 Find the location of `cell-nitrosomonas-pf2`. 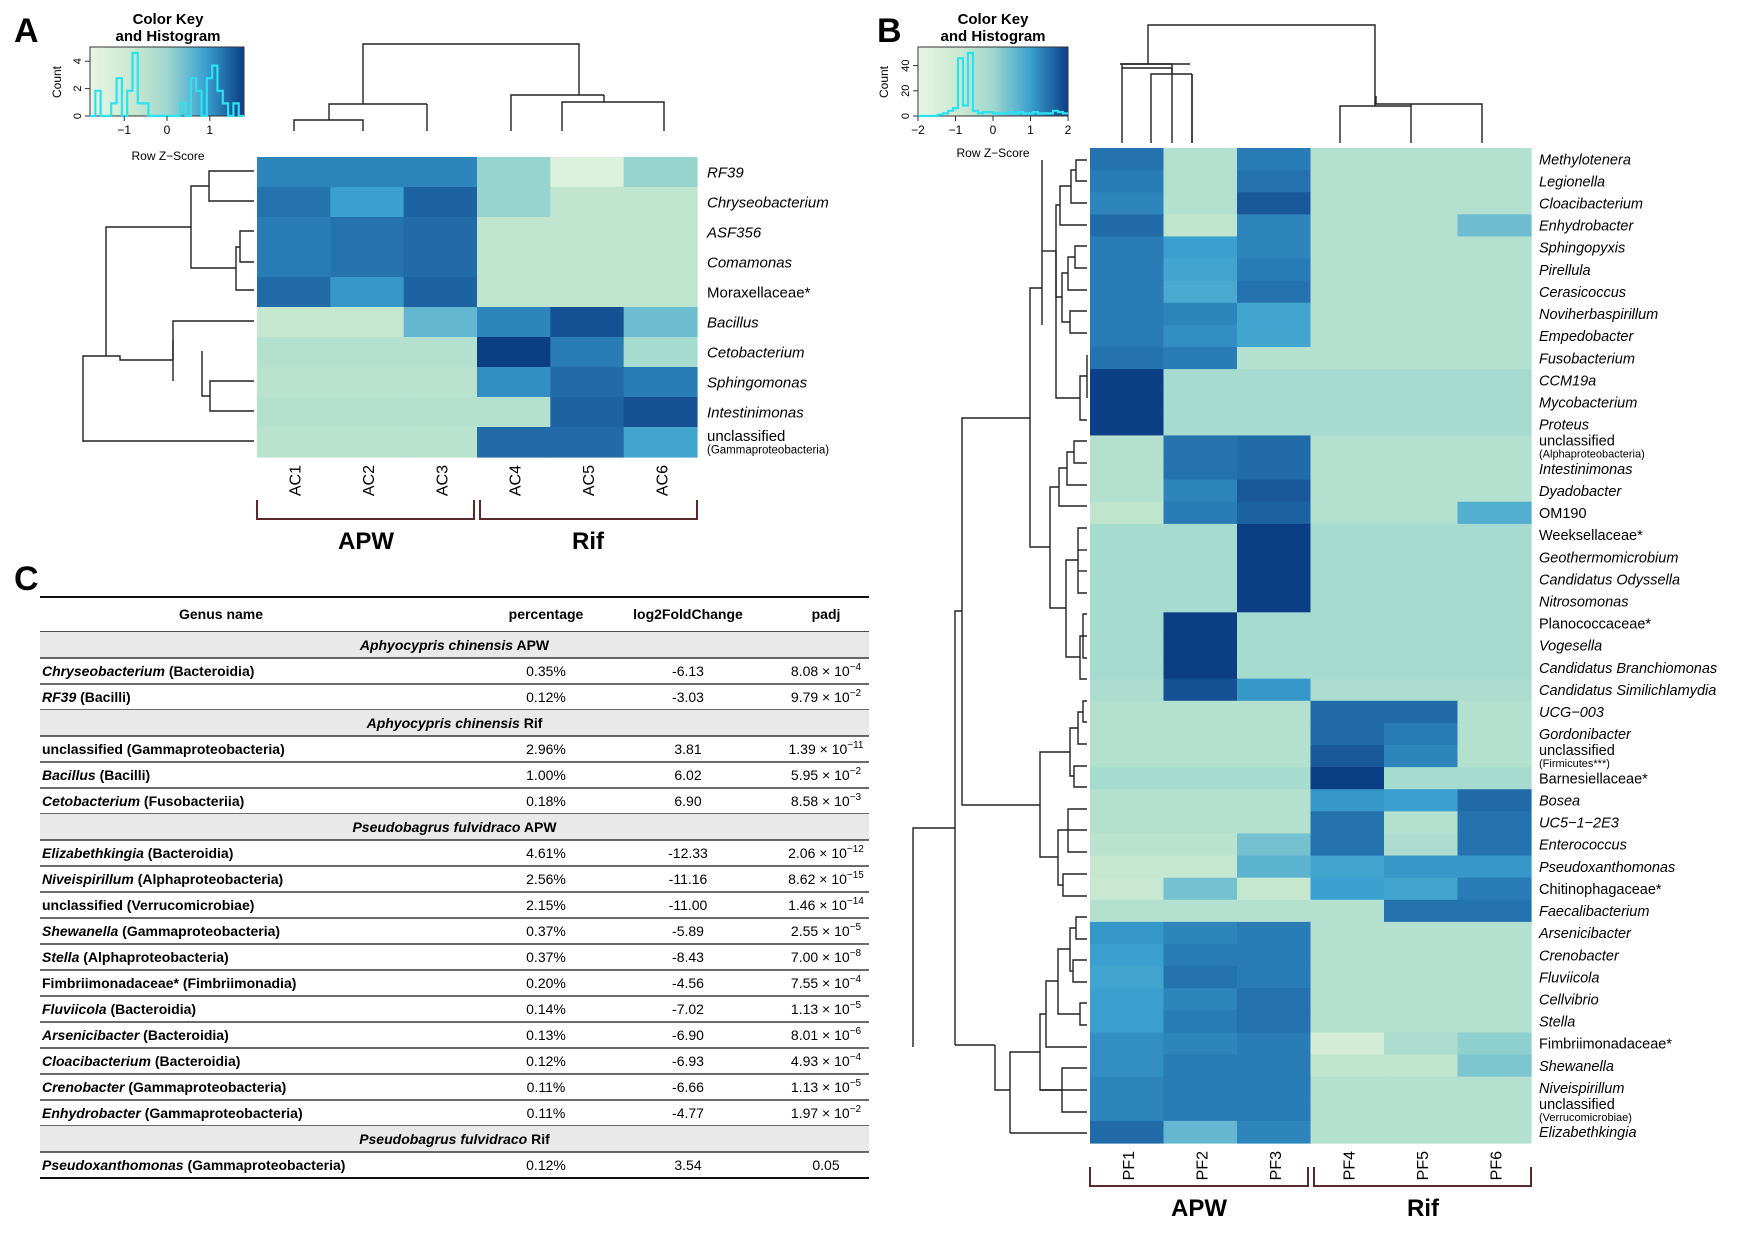

cell-nitrosomonas-pf2 is located at coordinates (1200, 601).